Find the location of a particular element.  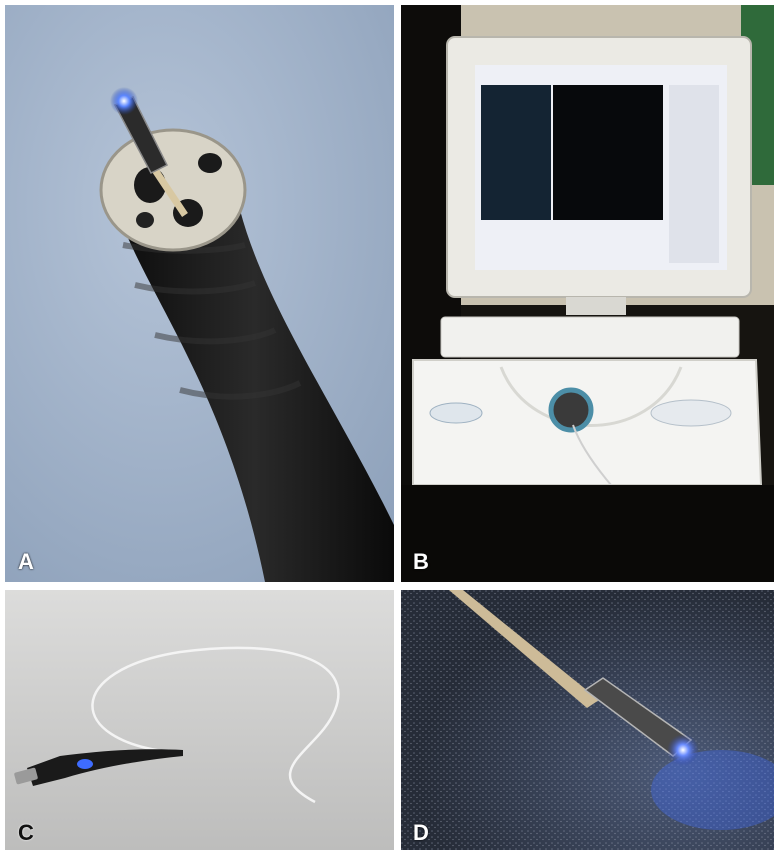

granite-speckle is located at coordinates (587, 720).